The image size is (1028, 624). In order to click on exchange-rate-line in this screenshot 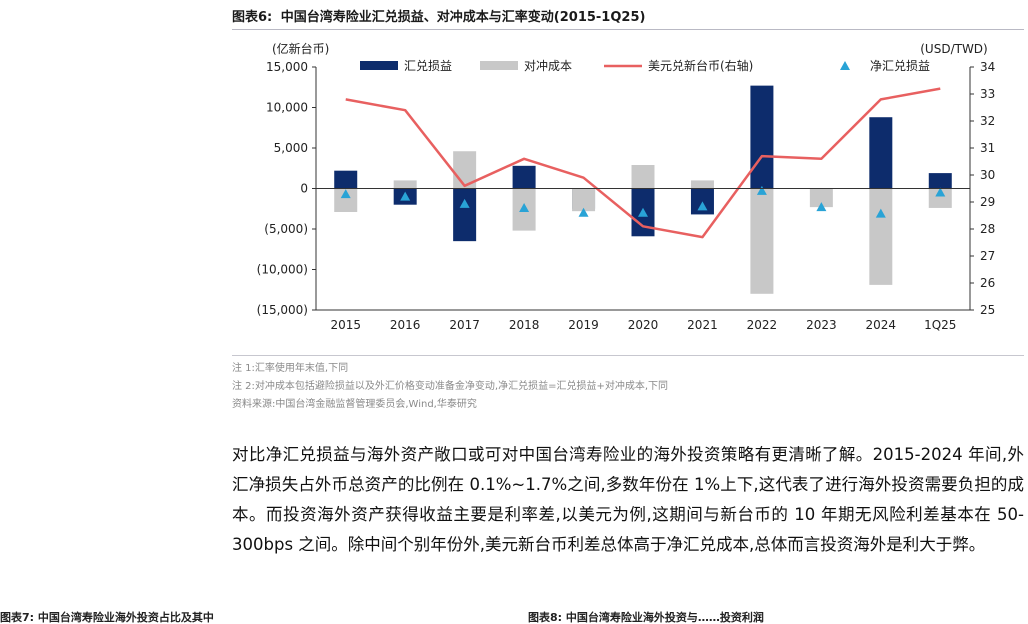, I will do `click(643, 163)`.